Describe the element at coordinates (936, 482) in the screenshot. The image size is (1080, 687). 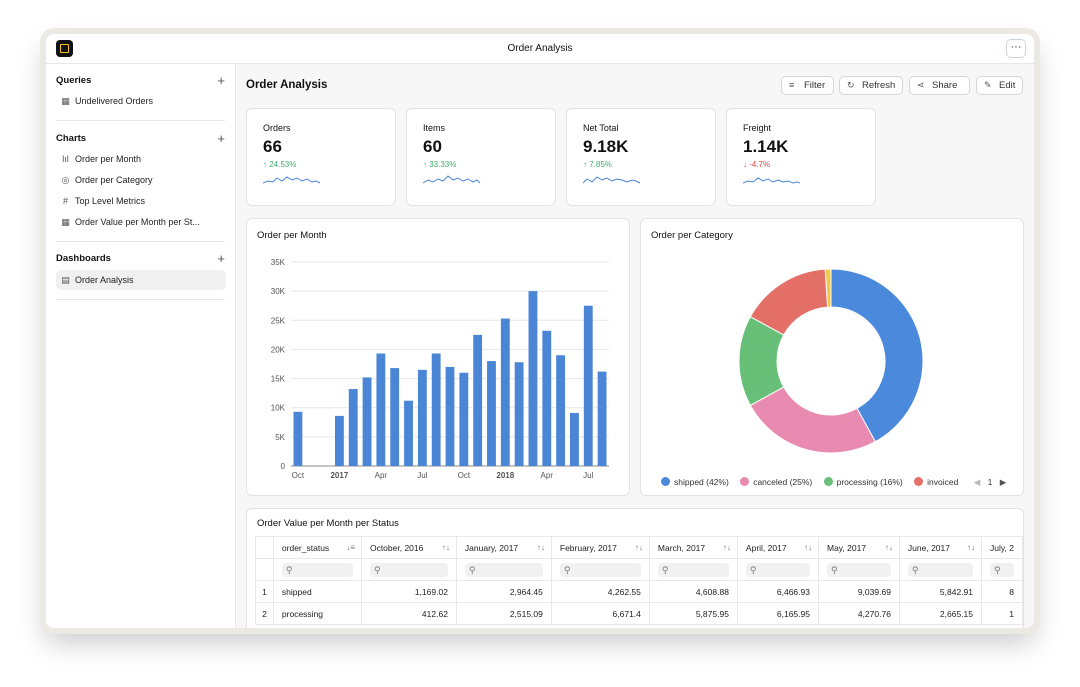
I see `legend-item-invoiced: invoiced` at that location.